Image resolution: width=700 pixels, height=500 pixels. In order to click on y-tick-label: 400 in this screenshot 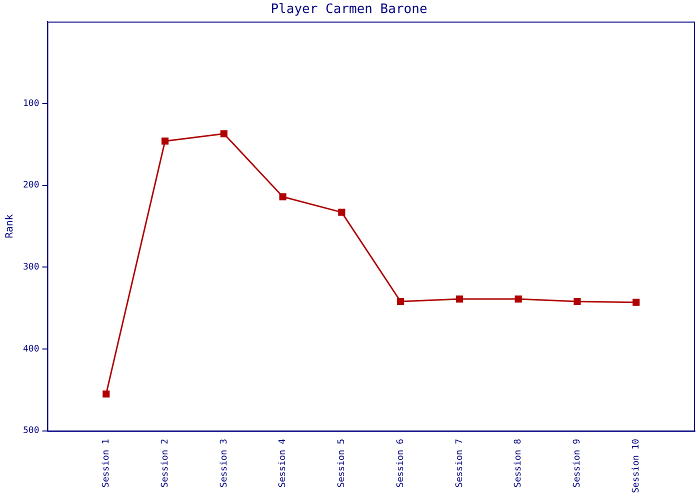, I will do `click(31, 349)`.